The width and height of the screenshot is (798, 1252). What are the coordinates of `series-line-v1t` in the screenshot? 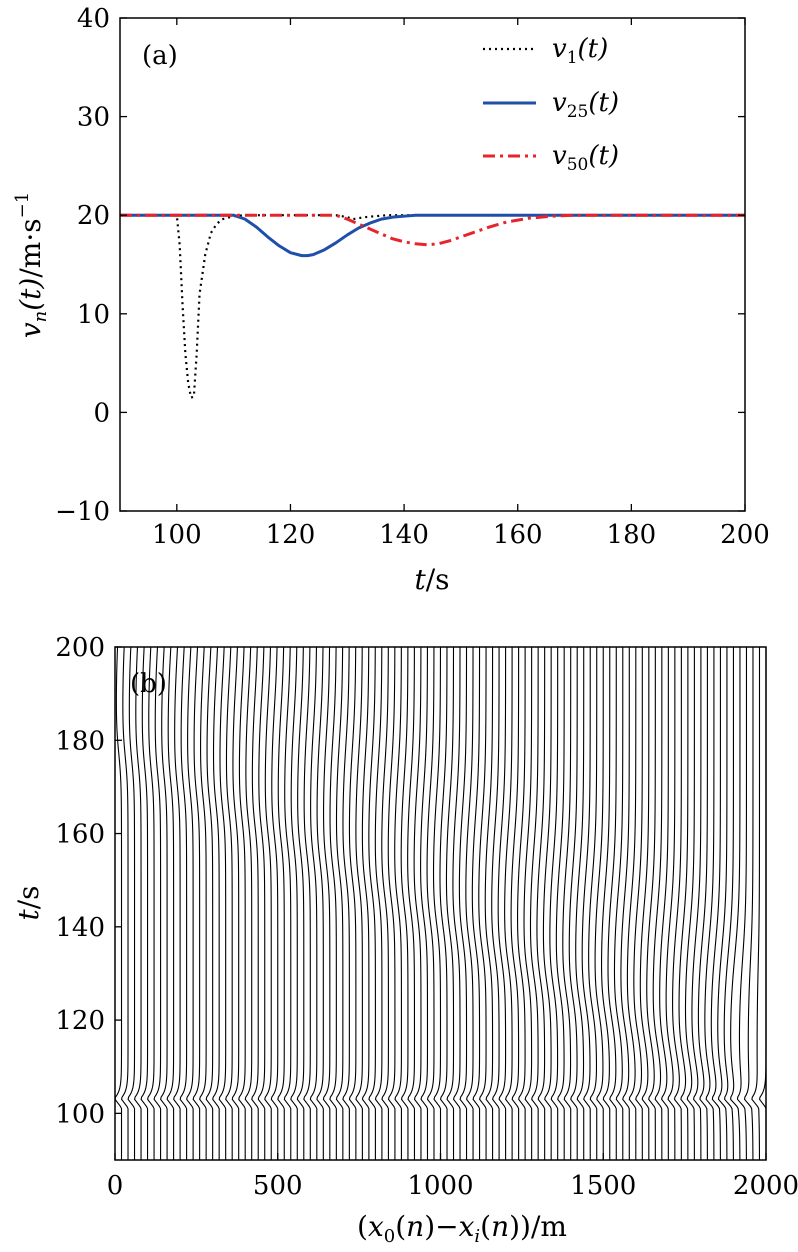 It's located at (432, 306).